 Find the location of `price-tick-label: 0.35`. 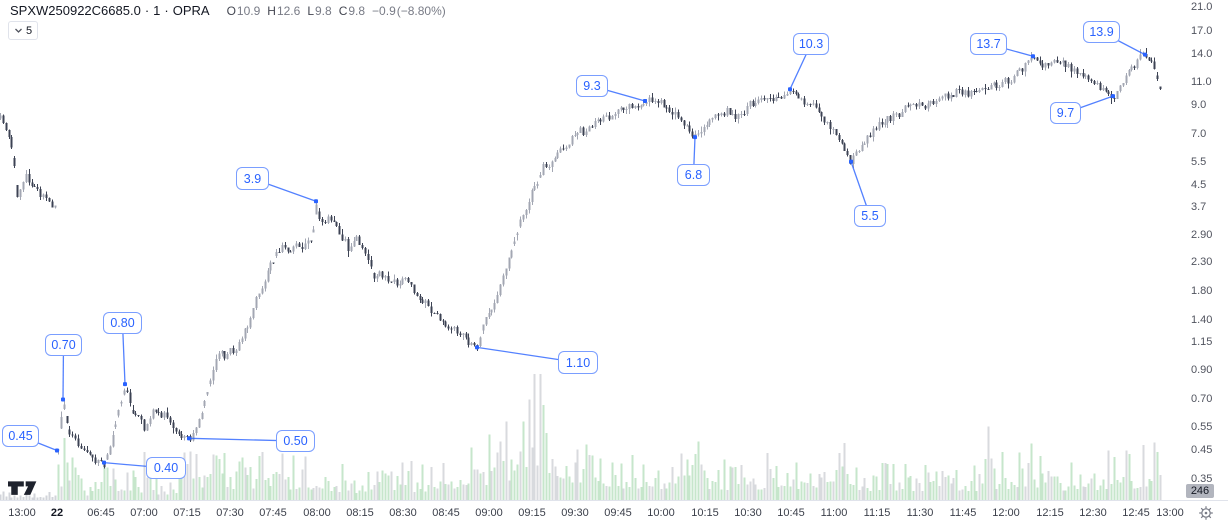

price-tick-label: 0.35 is located at coordinates (1202, 479).